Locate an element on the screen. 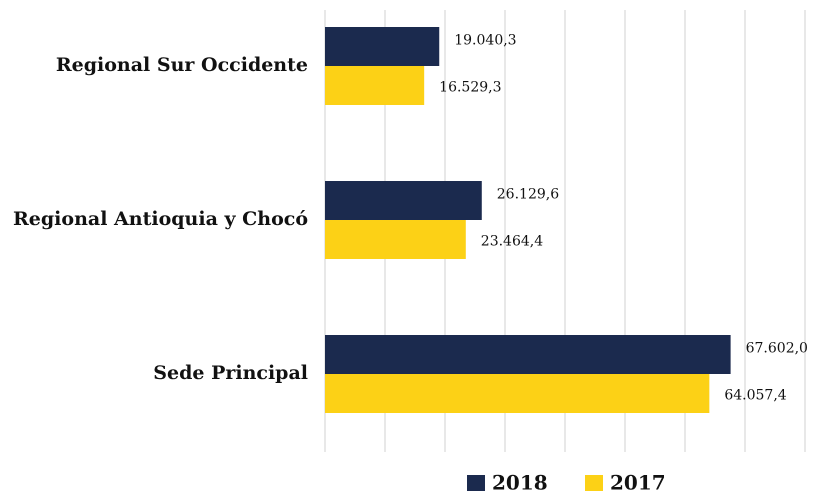 Image resolution: width=816 pixels, height=494 pixels. data-label: 67.602,0 is located at coordinates (777, 349).